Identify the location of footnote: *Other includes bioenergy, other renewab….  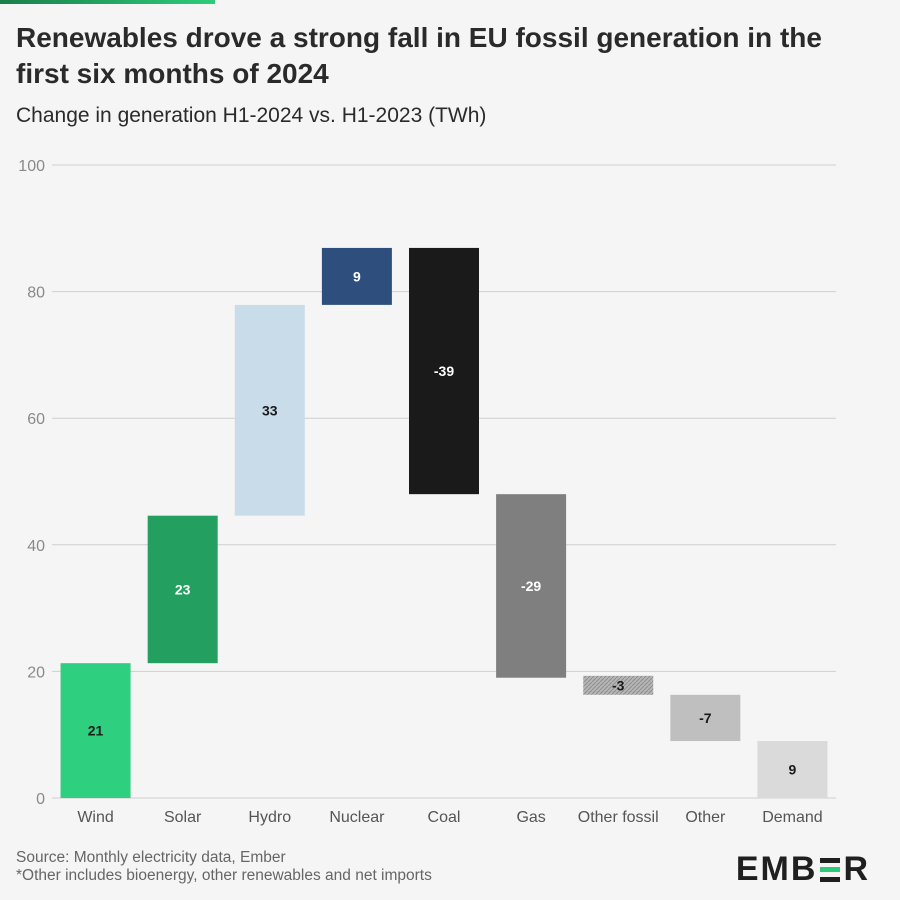
(224, 875).